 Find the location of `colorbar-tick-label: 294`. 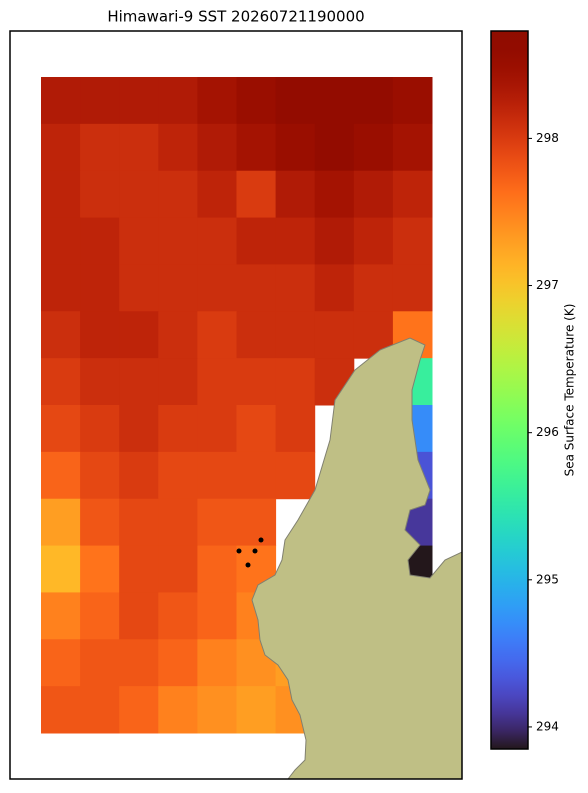

colorbar-tick-label: 294 is located at coordinates (547, 726).